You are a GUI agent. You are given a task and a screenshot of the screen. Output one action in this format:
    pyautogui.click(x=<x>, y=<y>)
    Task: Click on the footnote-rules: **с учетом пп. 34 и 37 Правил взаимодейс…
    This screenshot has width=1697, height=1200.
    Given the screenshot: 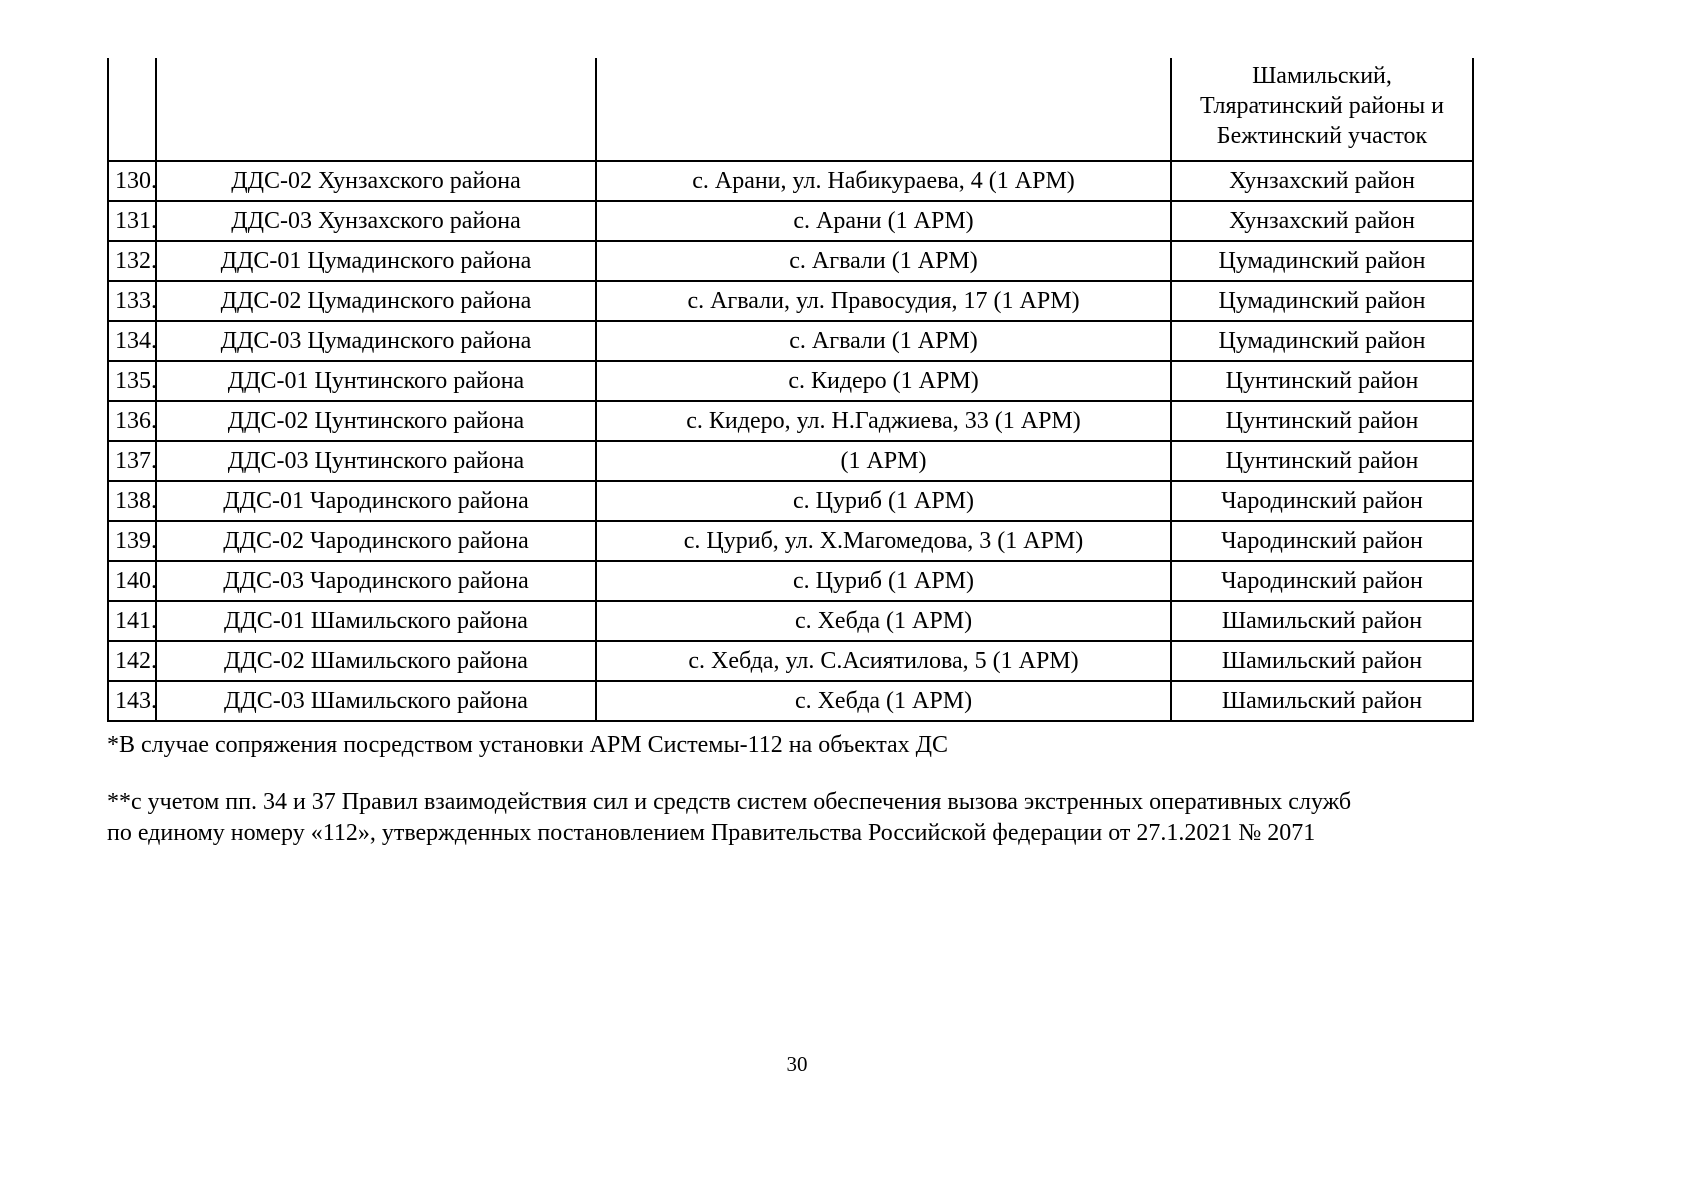 What is the action you would take?
    pyautogui.click(x=729, y=818)
    